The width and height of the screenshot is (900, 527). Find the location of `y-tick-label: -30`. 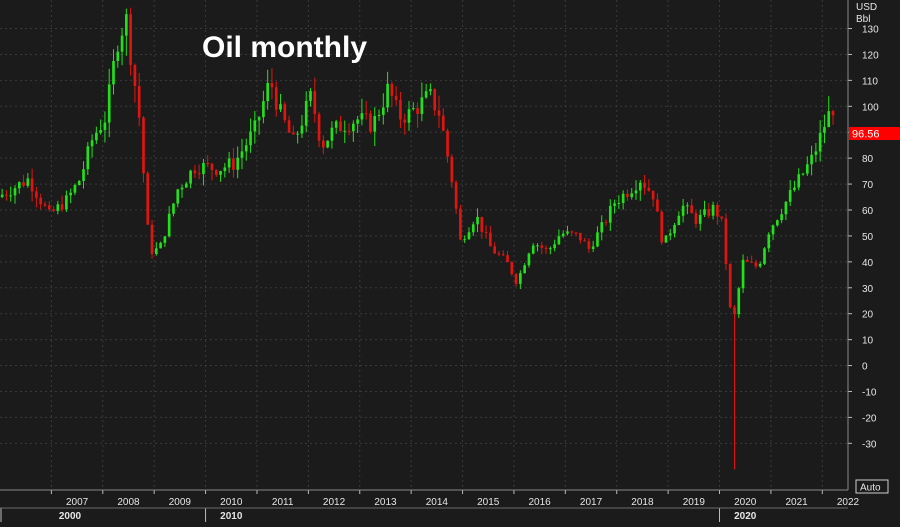

y-tick-label: -30 is located at coordinates (869, 444).